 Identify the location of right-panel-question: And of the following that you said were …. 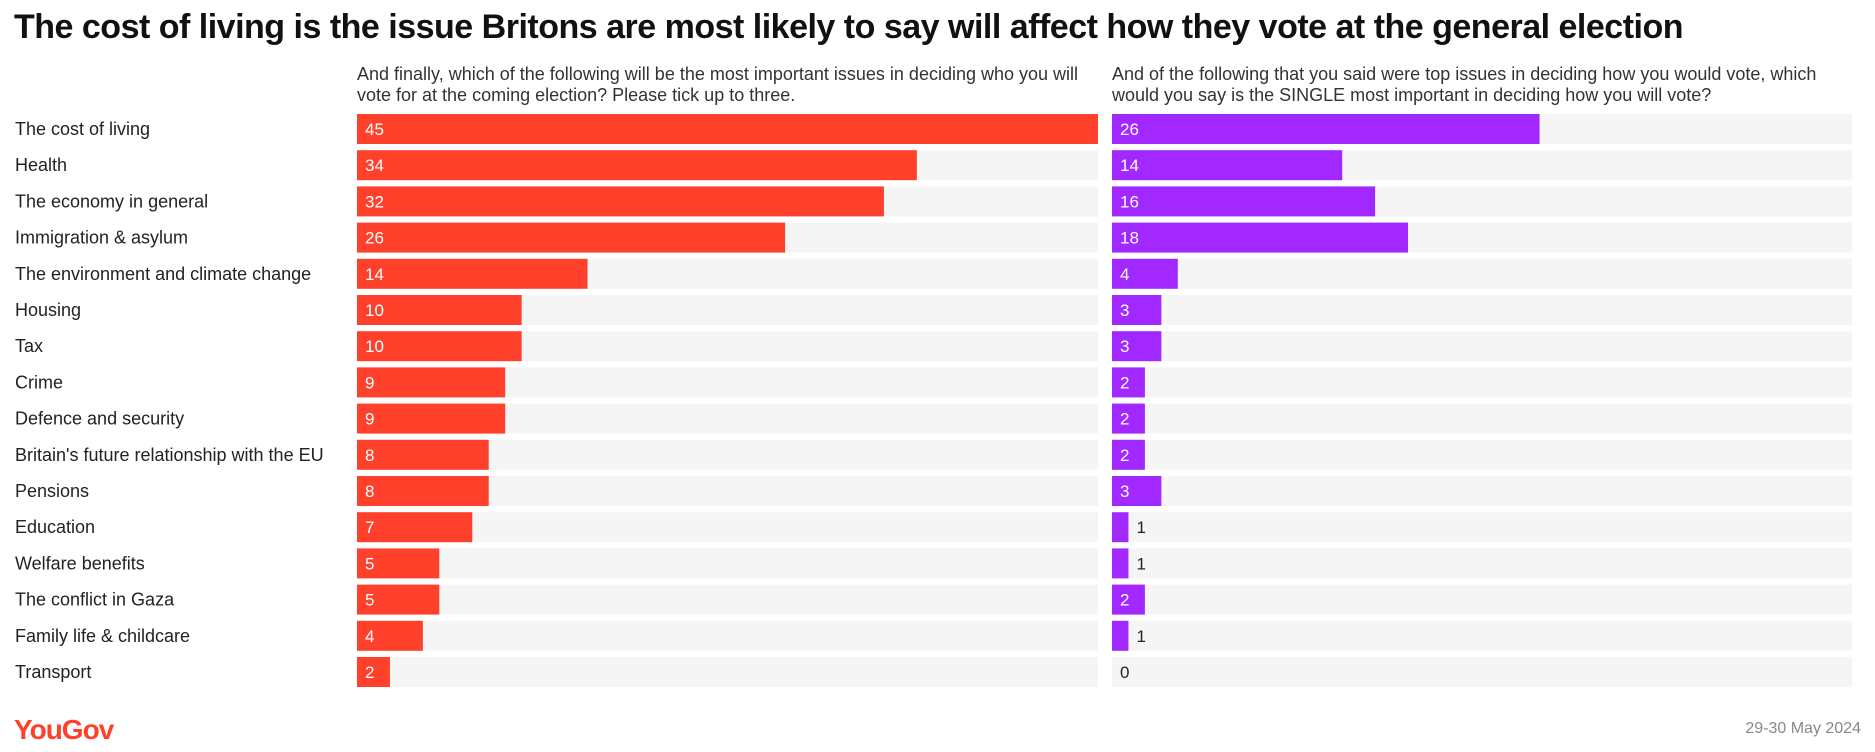
(1464, 84).